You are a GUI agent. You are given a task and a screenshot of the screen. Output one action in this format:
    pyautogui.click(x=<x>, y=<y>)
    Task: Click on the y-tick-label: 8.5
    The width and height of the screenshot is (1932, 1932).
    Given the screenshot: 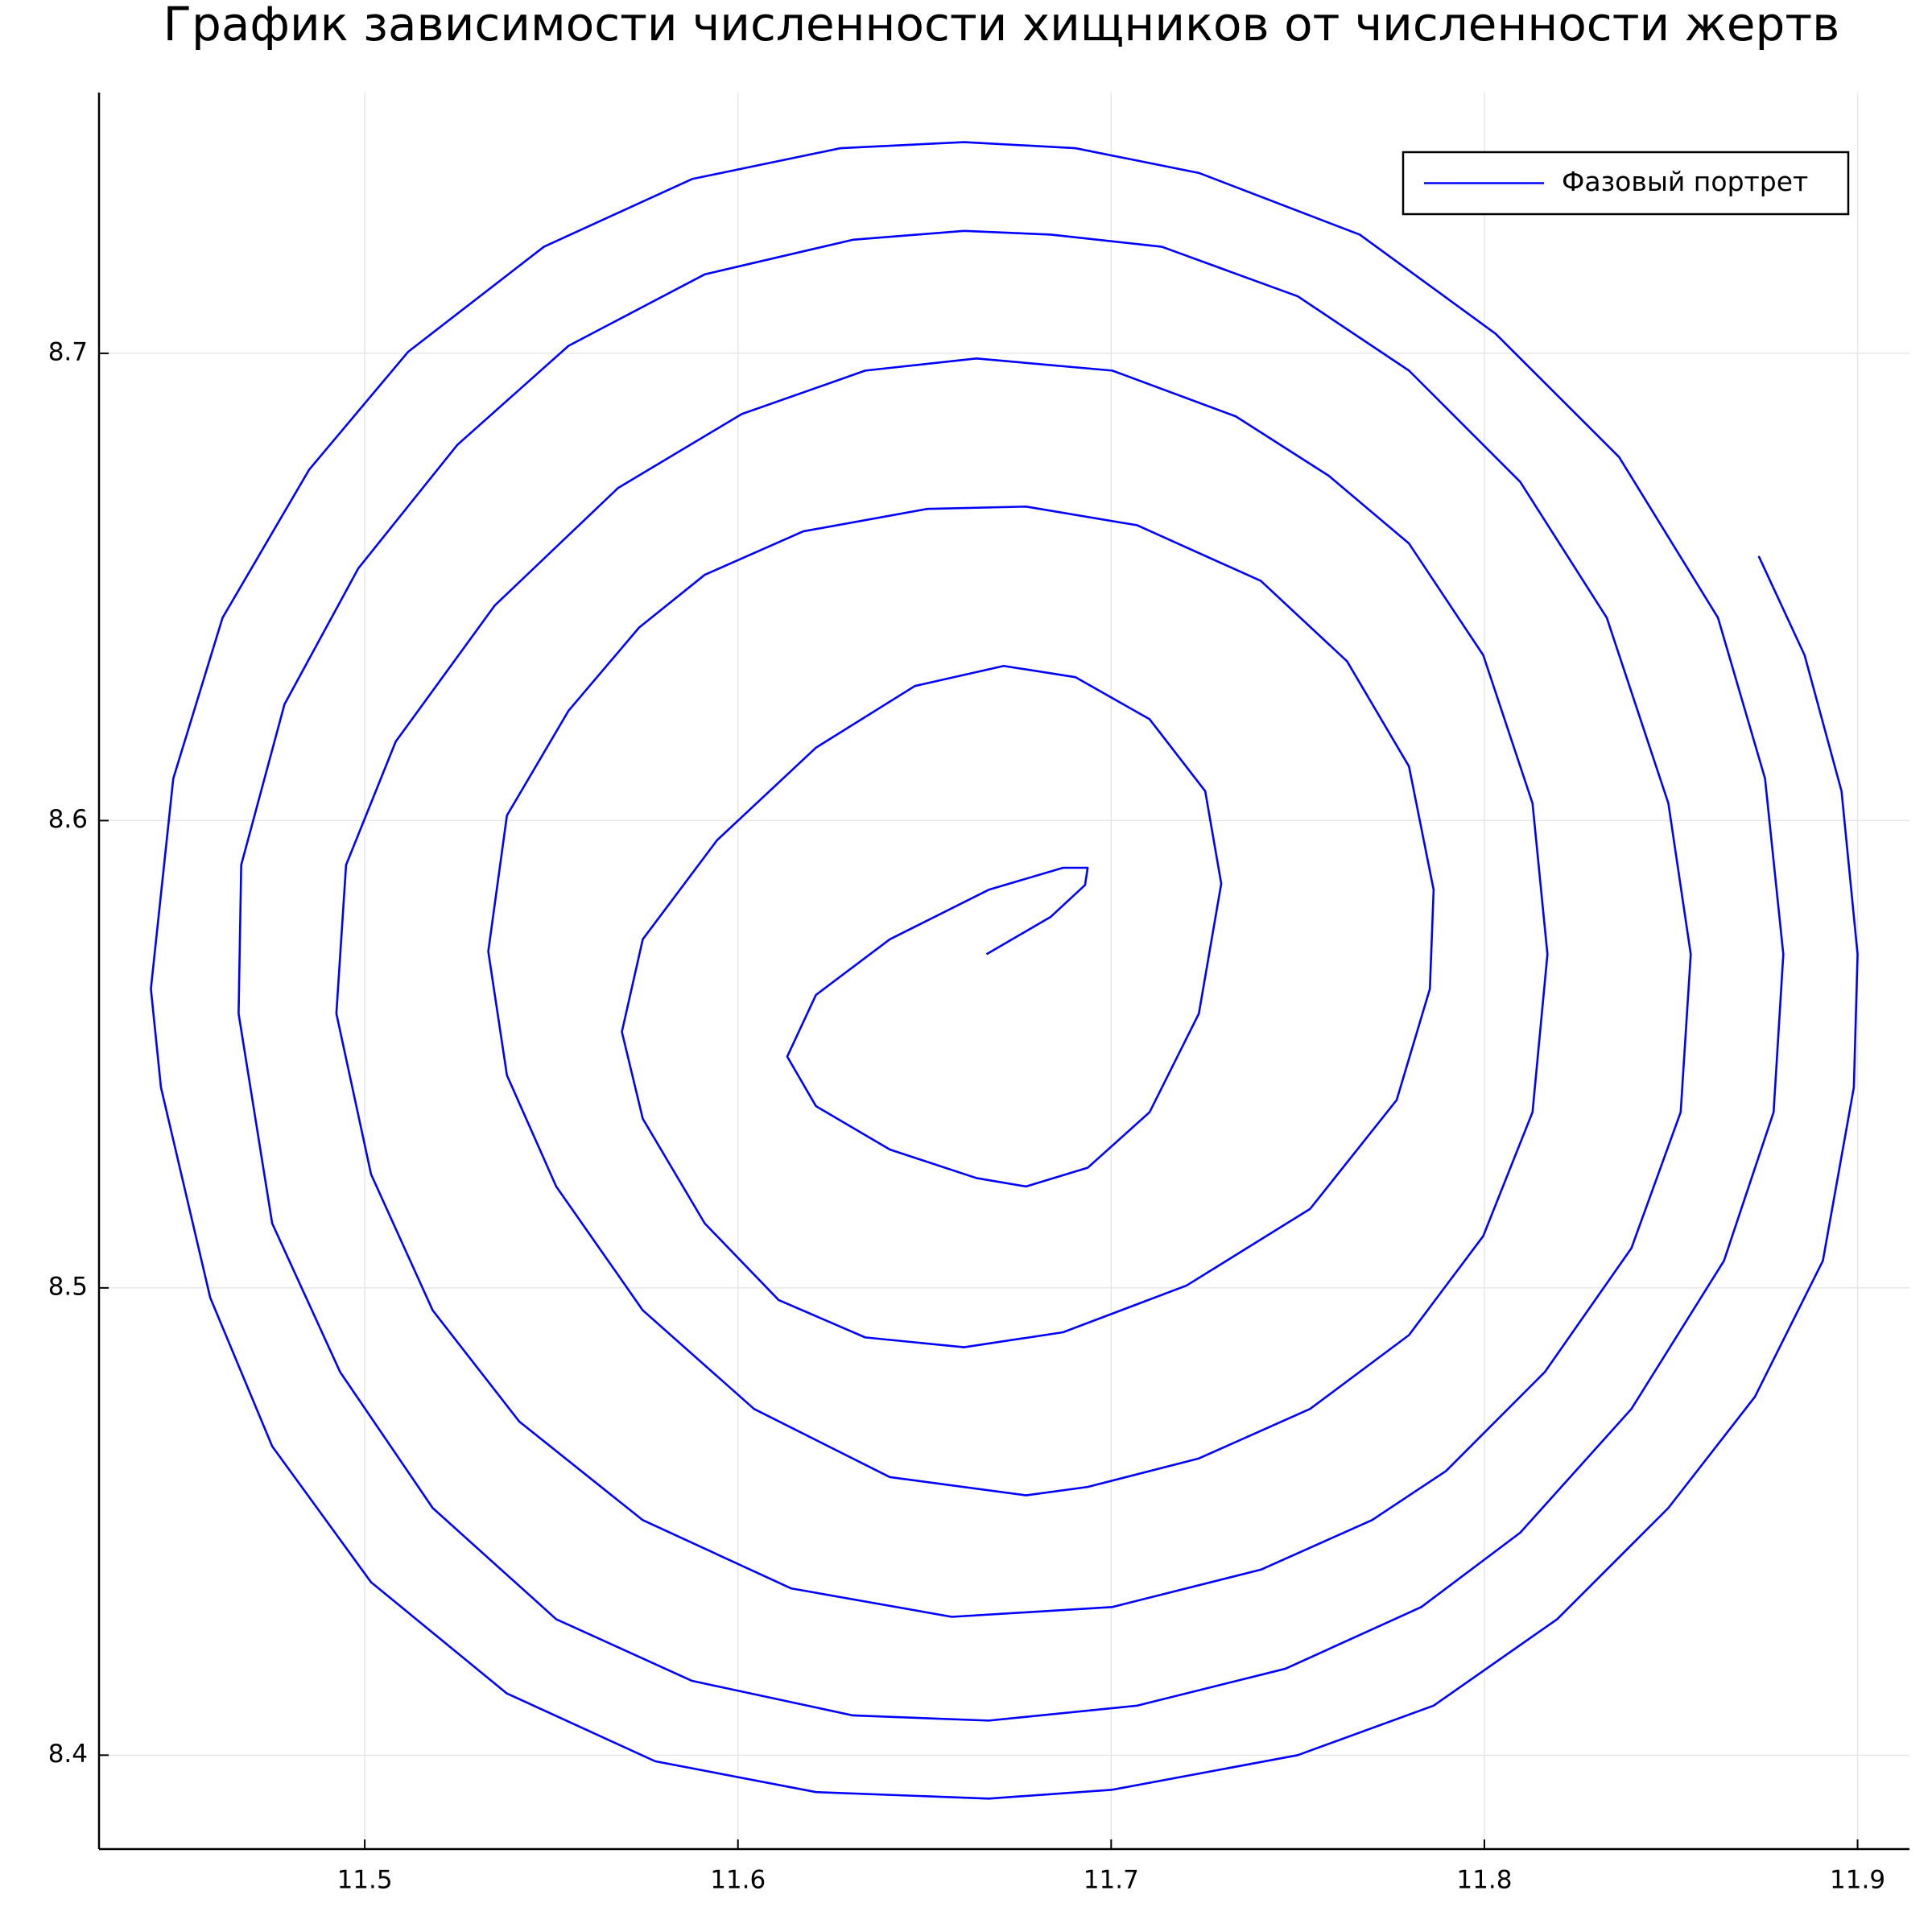 What is the action you would take?
    pyautogui.click(x=68, y=1286)
    